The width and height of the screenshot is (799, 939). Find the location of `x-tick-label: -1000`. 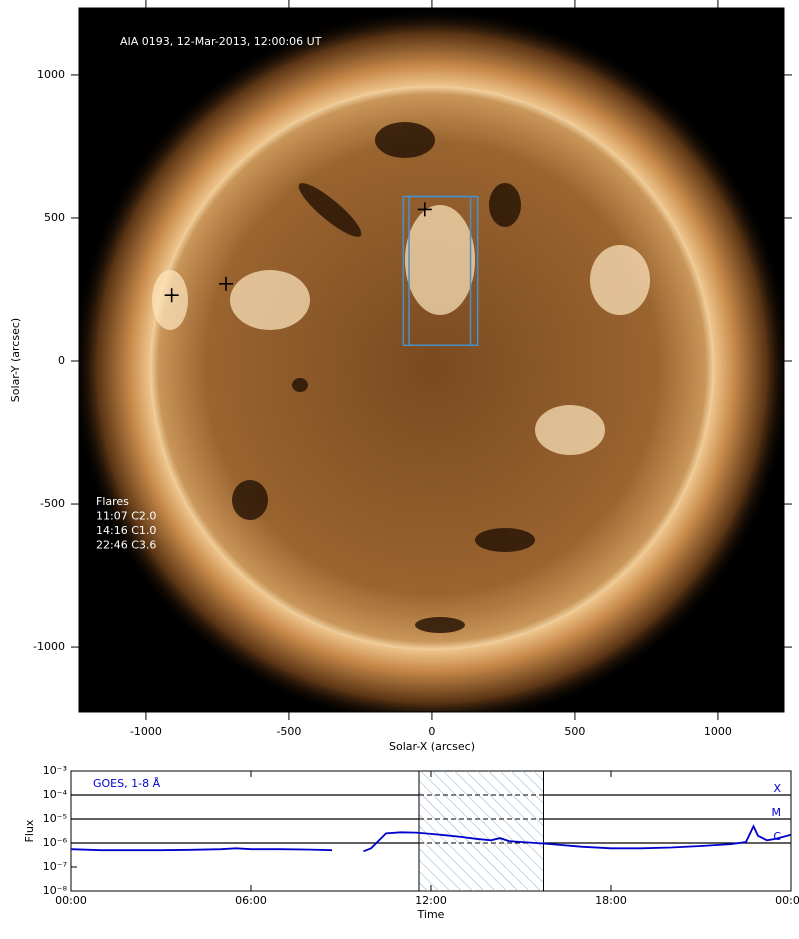

x-tick-label: -1000 is located at coordinates (146, 731).